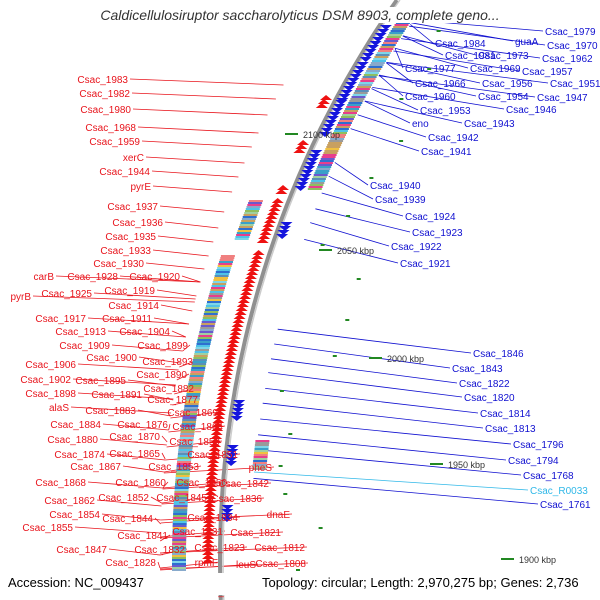 The width and height of the screenshot is (600, 600). Describe the element at coordinates (102, 80) in the screenshot. I see `forward-gene-label: Csac_1983` at that location.